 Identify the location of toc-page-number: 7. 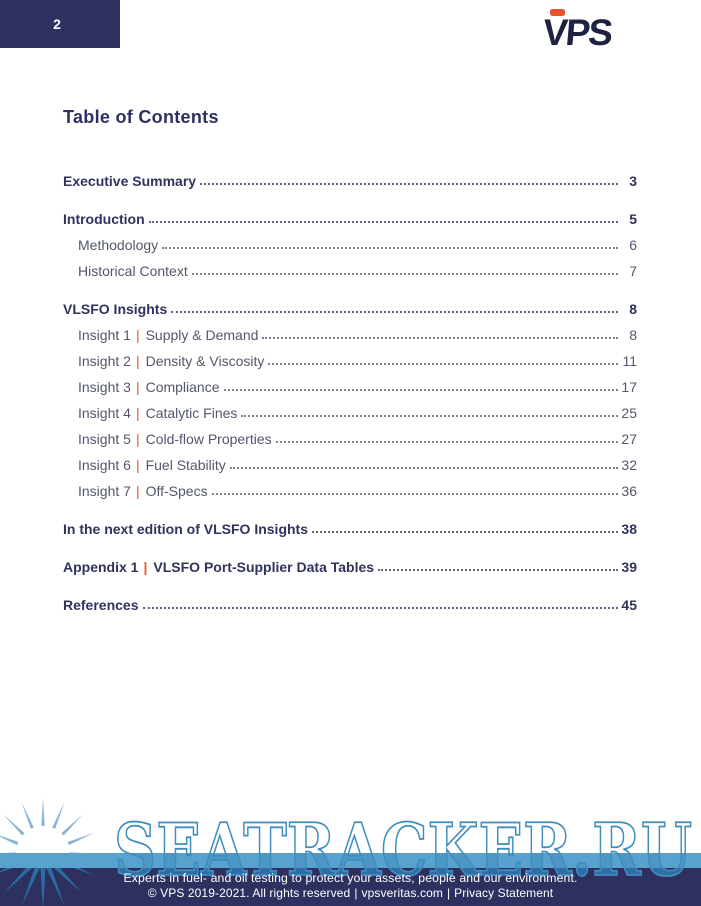
(633, 271).